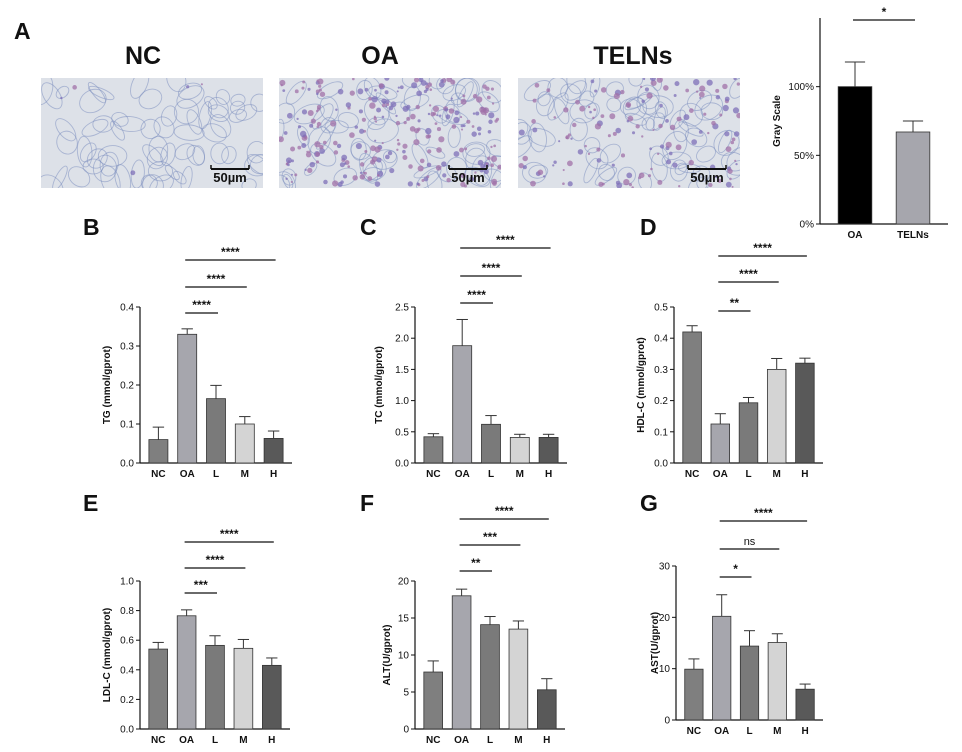  What do you see at coordinates (632, 56) in the screenshot?
I see `micrograph-title: TELNs` at bounding box center [632, 56].